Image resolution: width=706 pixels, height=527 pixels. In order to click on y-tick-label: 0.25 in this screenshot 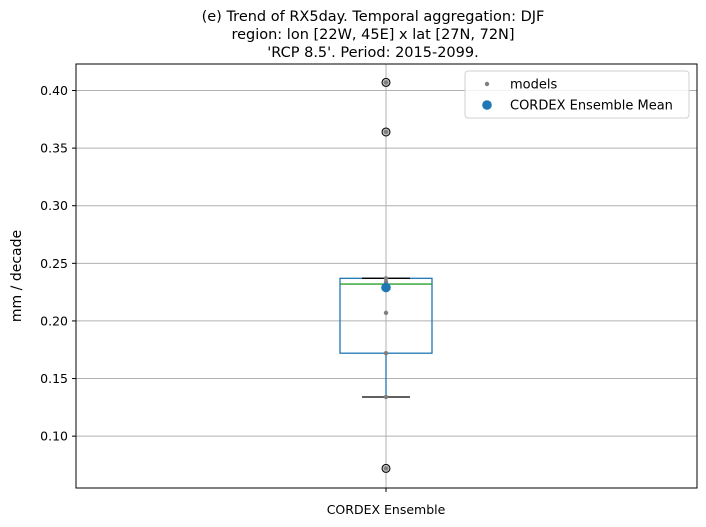, I will do `click(54, 263)`.